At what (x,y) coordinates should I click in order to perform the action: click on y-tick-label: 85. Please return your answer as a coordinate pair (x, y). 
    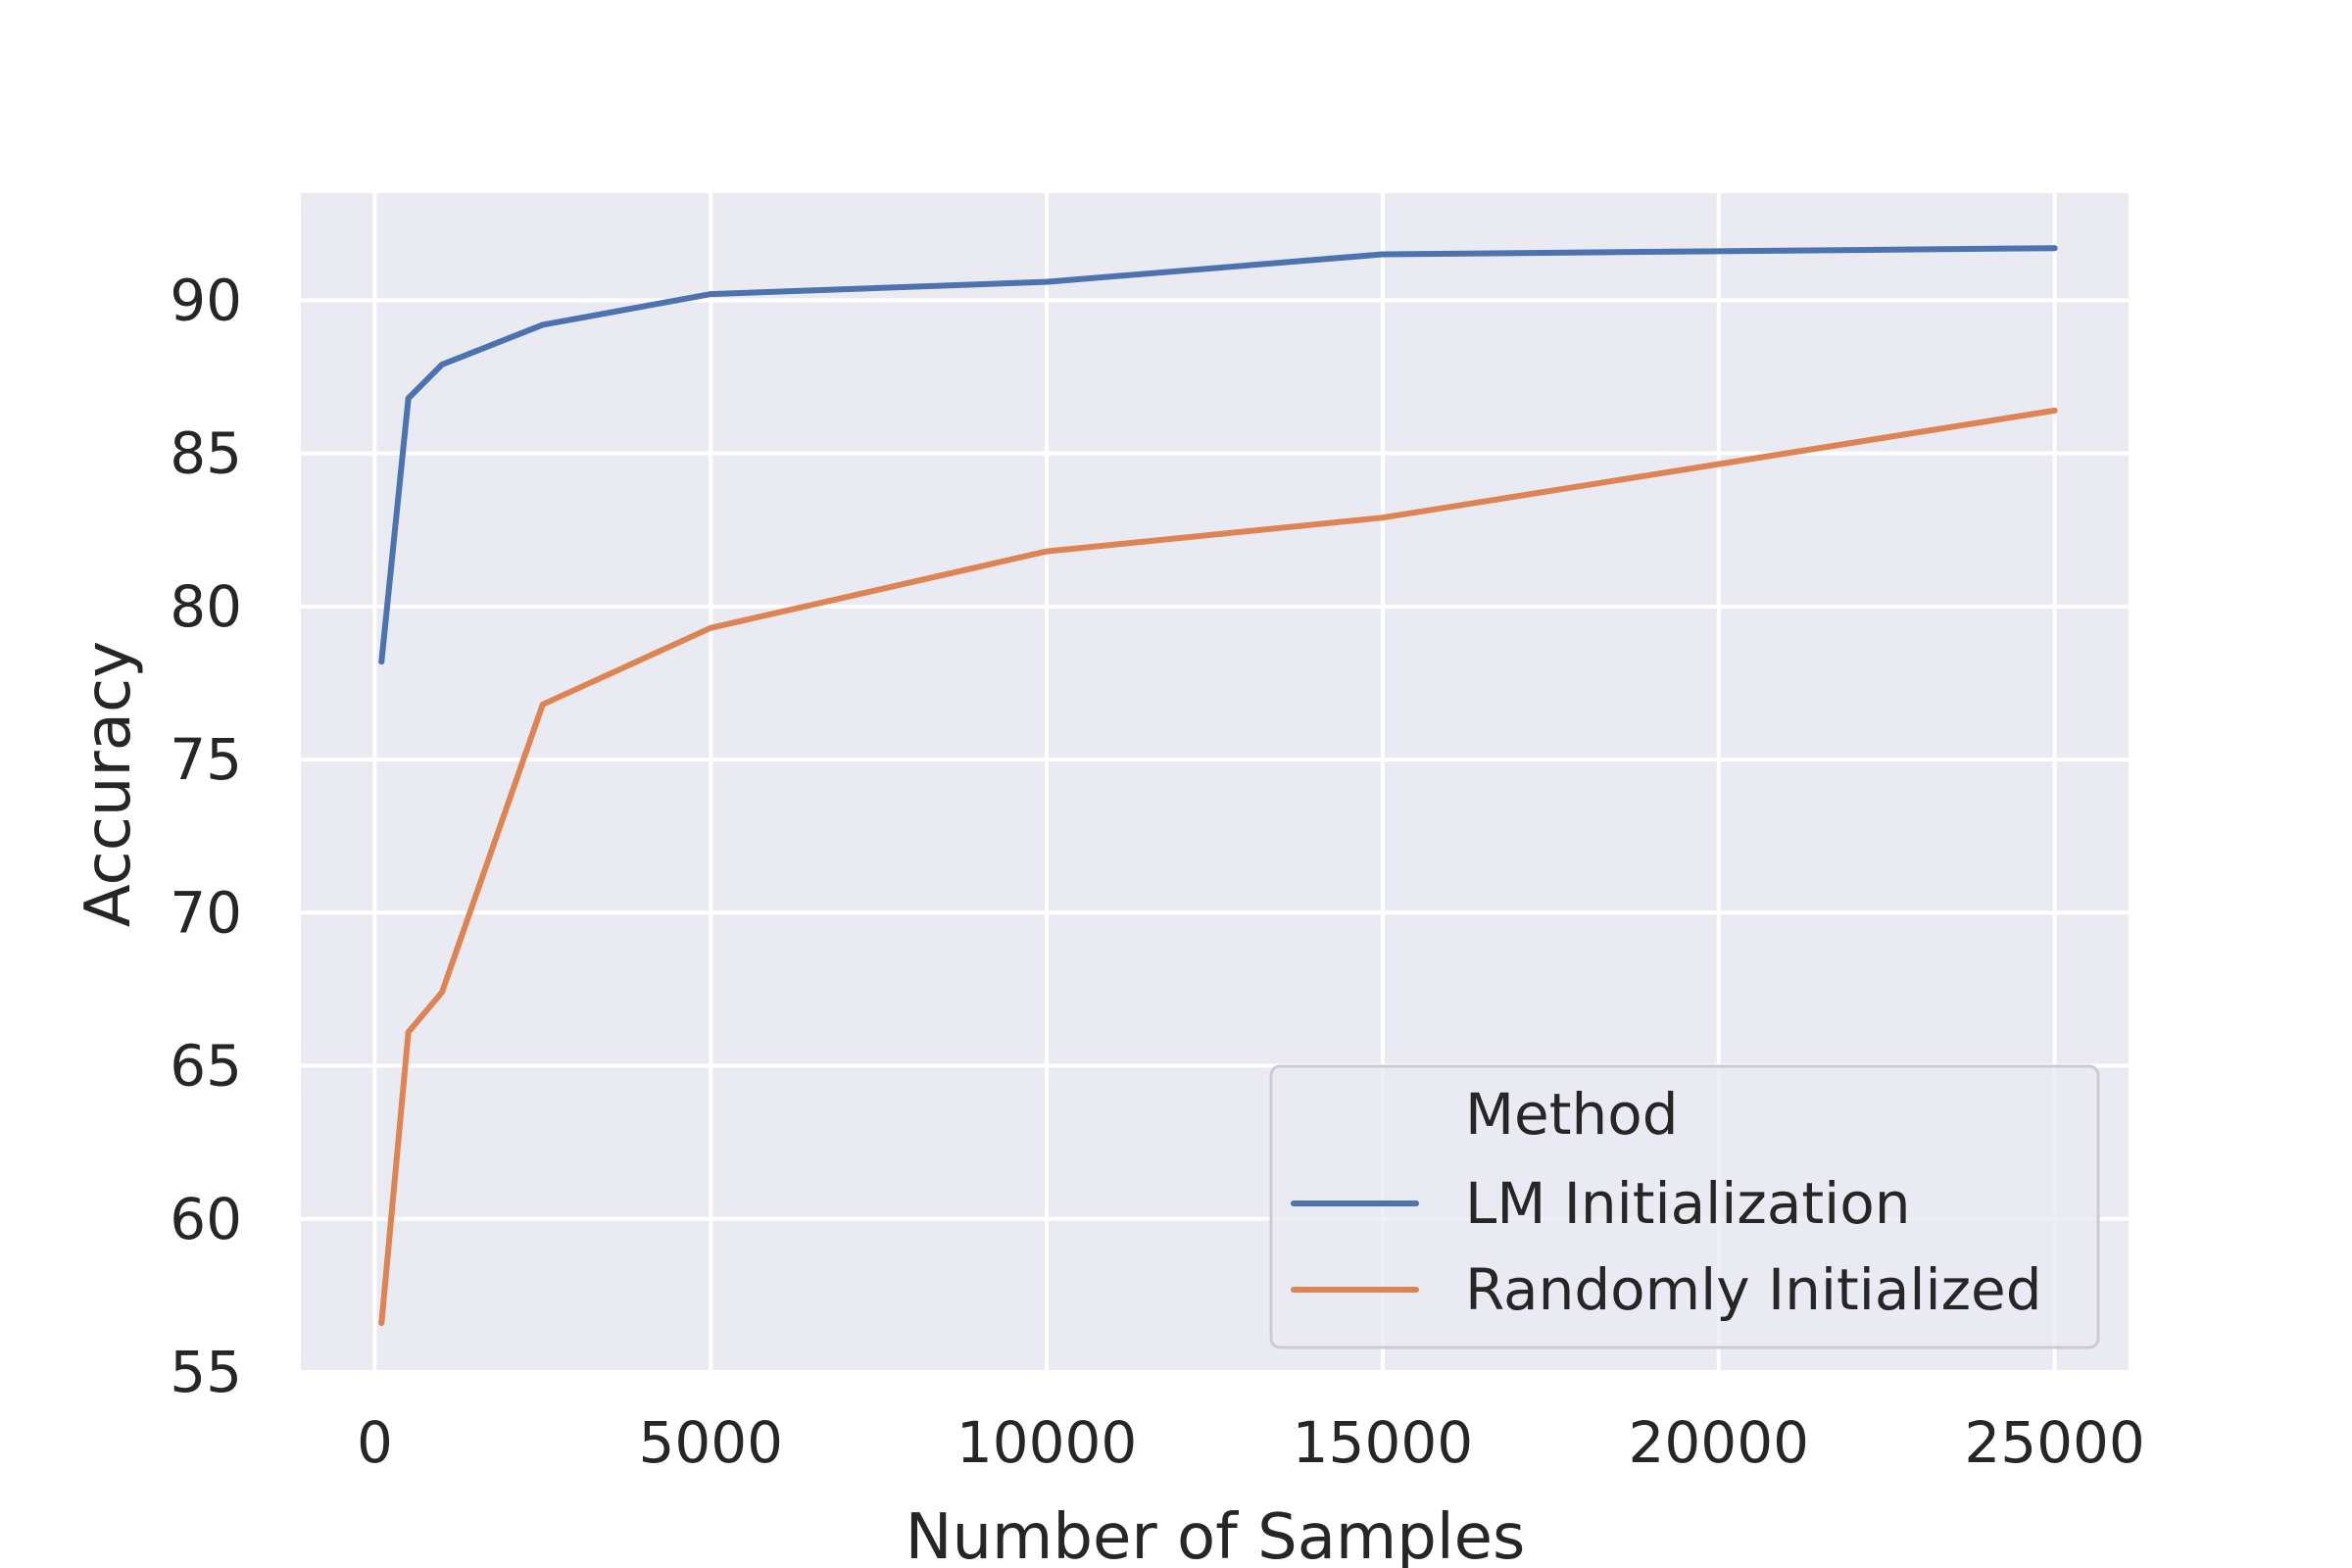
    Looking at the image, I should click on (206, 453).